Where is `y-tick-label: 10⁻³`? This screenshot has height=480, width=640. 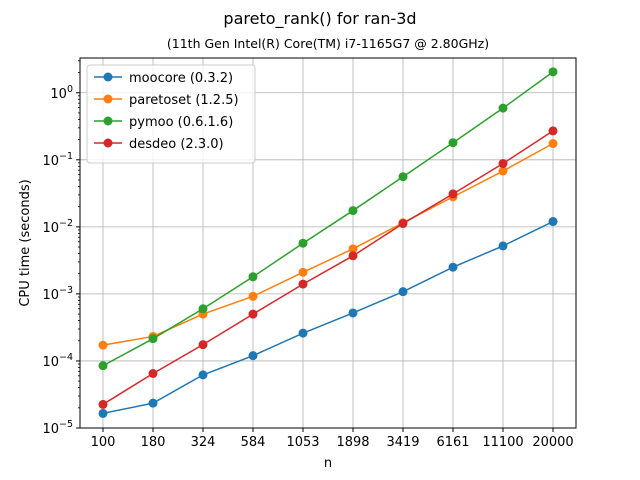 y-tick-label: 10⁻³ is located at coordinates (57, 294).